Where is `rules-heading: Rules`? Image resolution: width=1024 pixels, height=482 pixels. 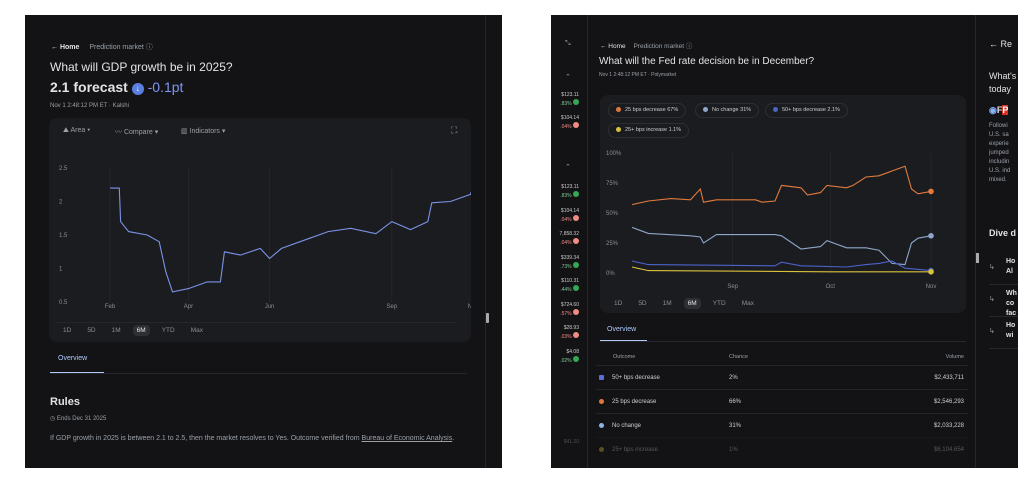 rules-heading: Rules is located at coordinates (65, 402).